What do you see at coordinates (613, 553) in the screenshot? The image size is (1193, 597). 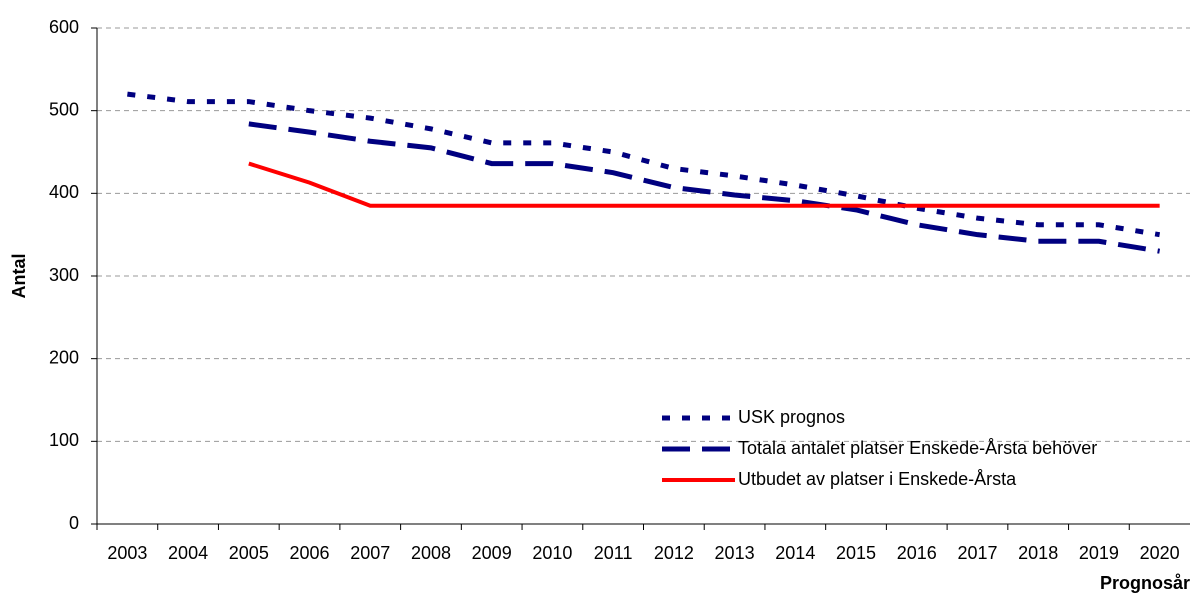 I see `x-tick-label: 2011` at bounding box center [613, 553].